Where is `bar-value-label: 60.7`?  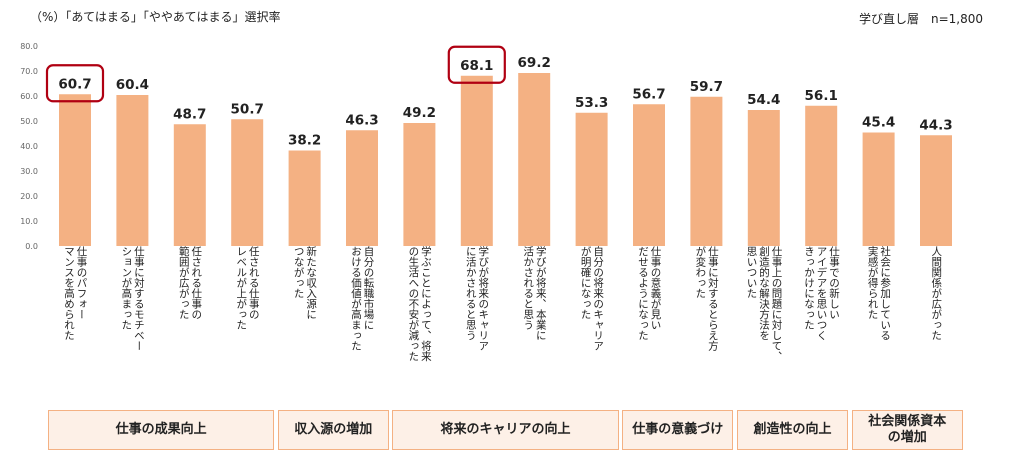 bar-value-label: 60.7 is located at coordinates (74, 84).